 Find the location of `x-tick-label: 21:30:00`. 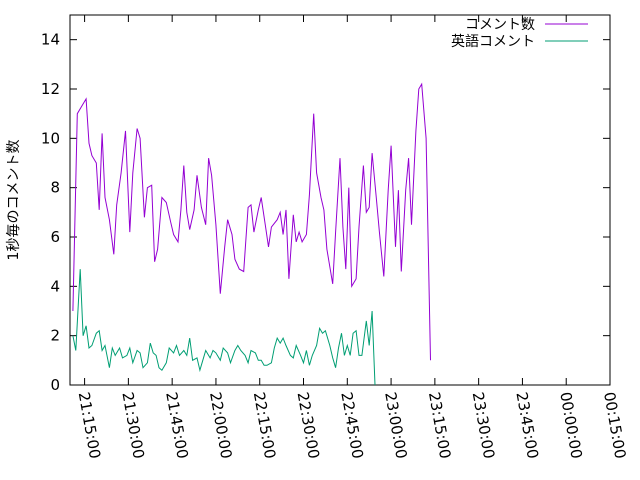

x-tick-label: 21:30:00 is located at coordinates (132, 425).